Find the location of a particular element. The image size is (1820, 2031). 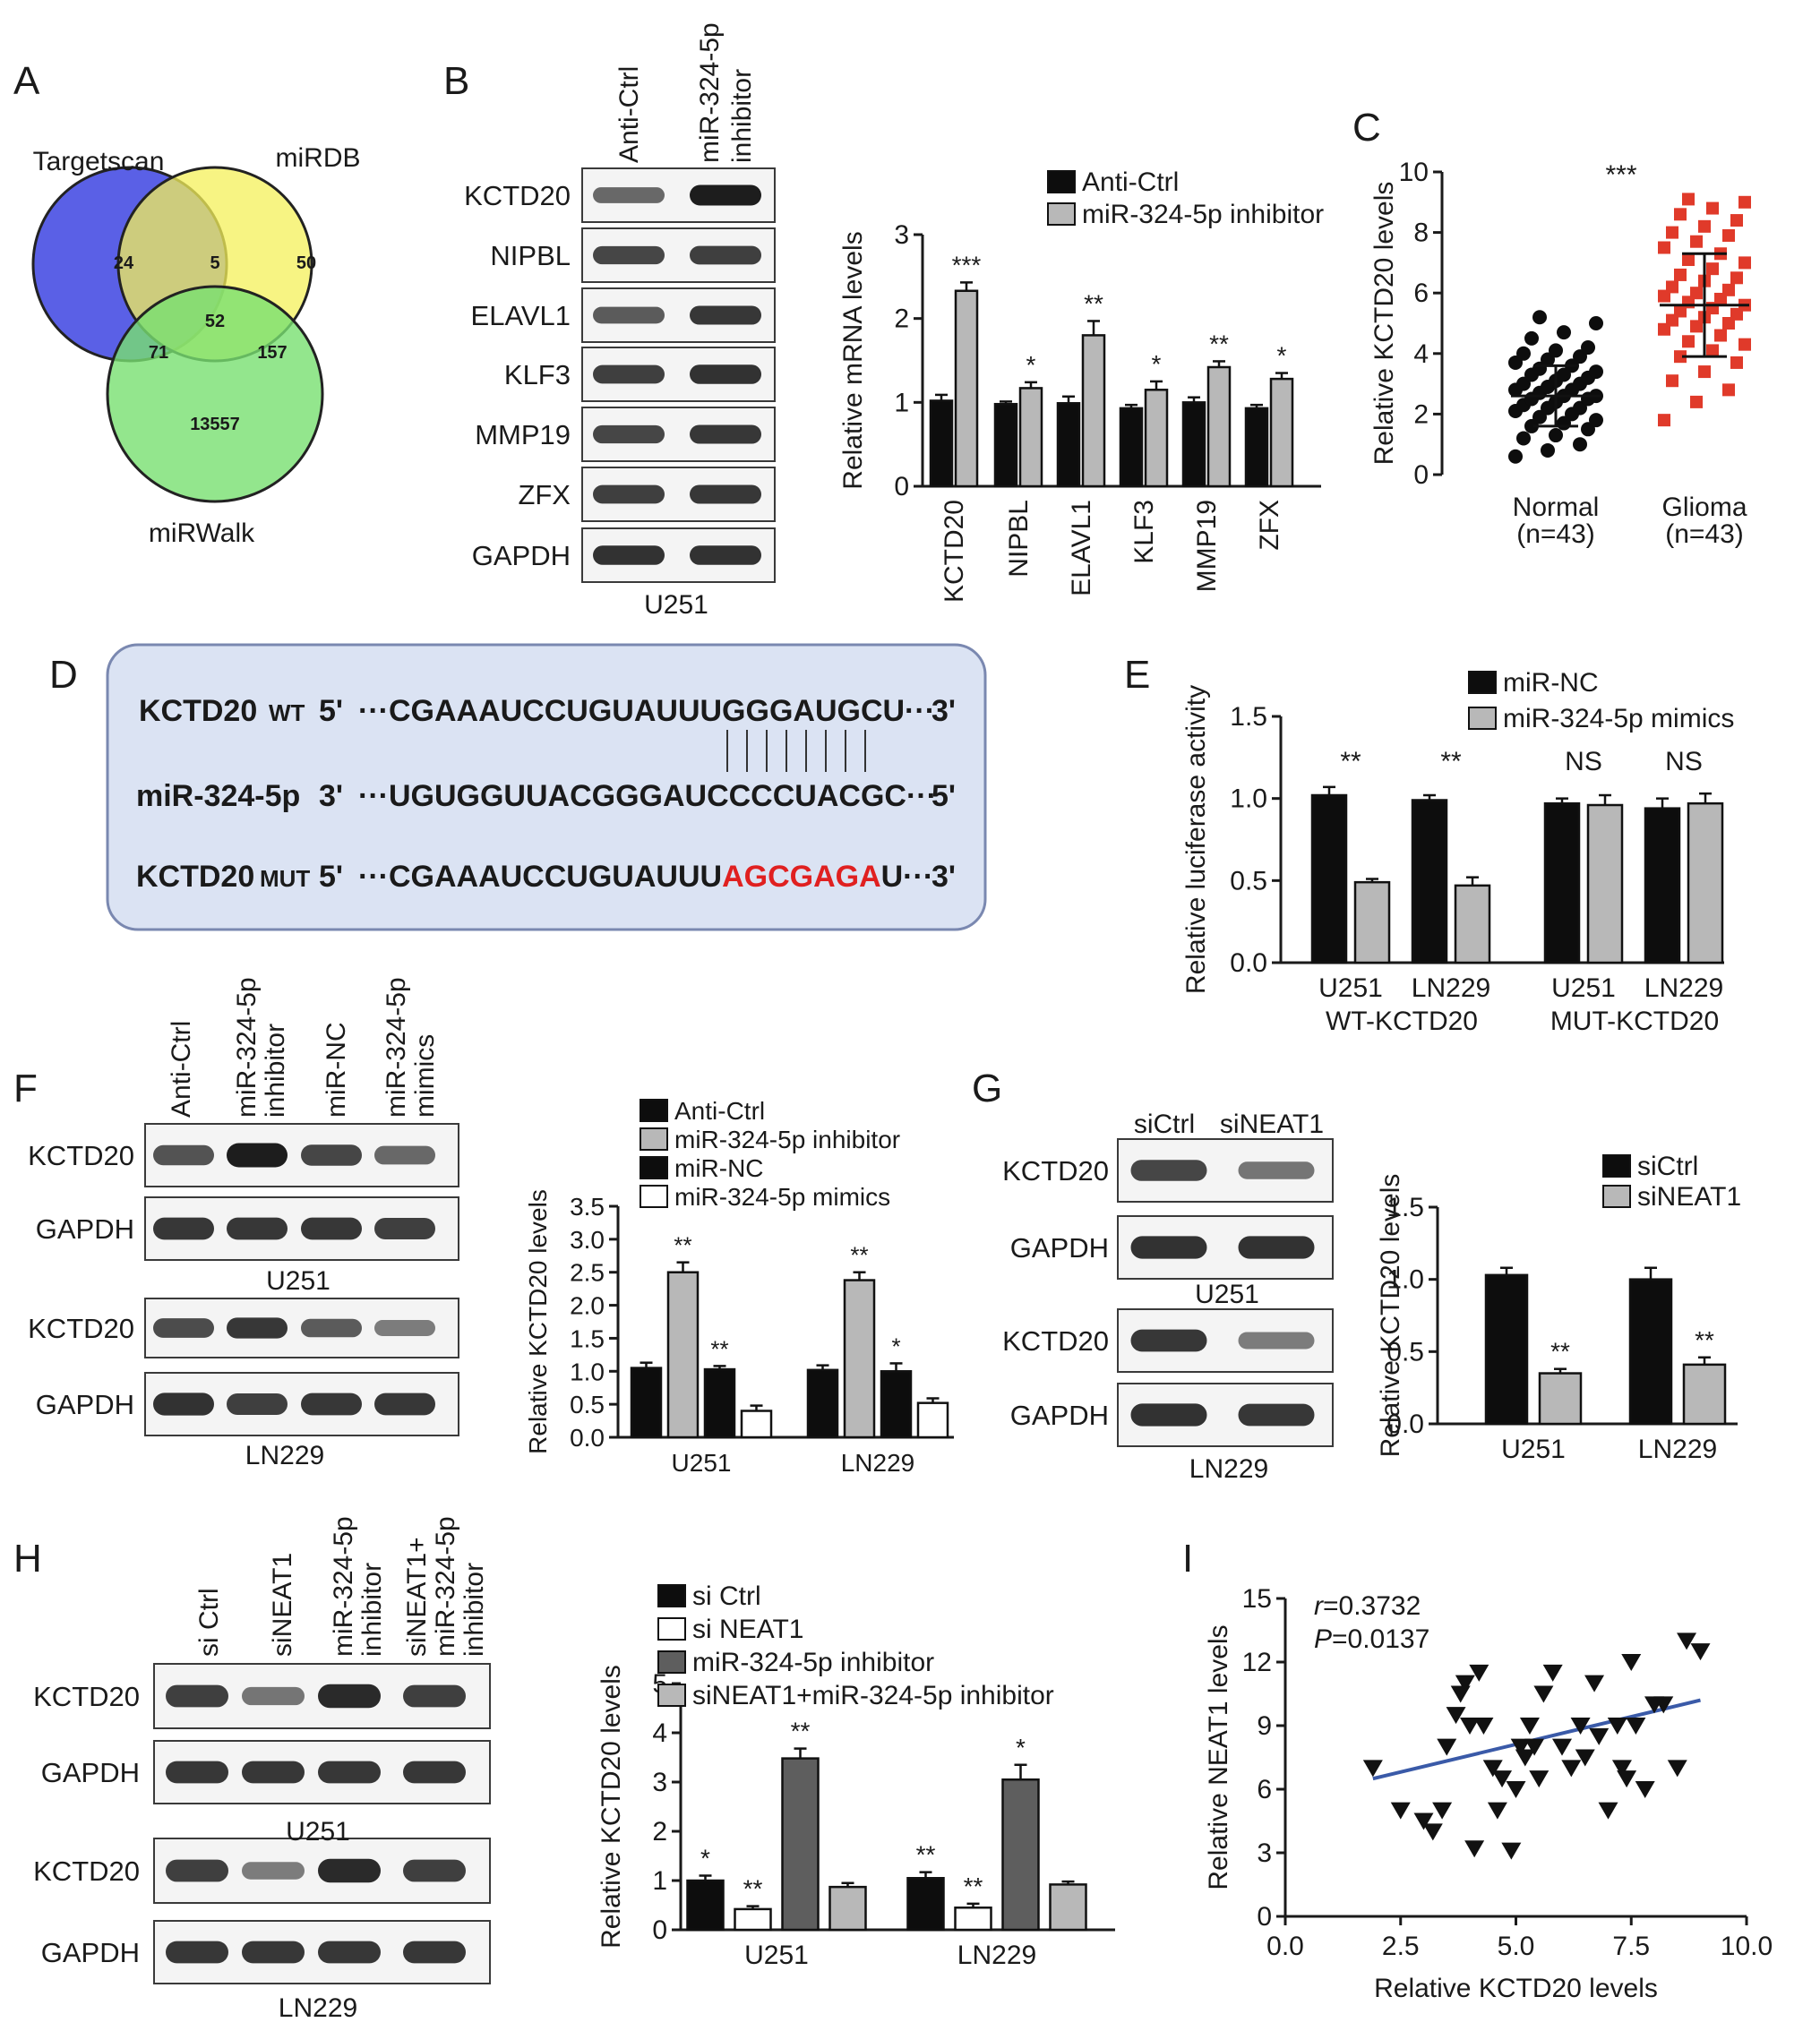

h-cell-line-2: LN229 is located at coordinates (318, 2008).